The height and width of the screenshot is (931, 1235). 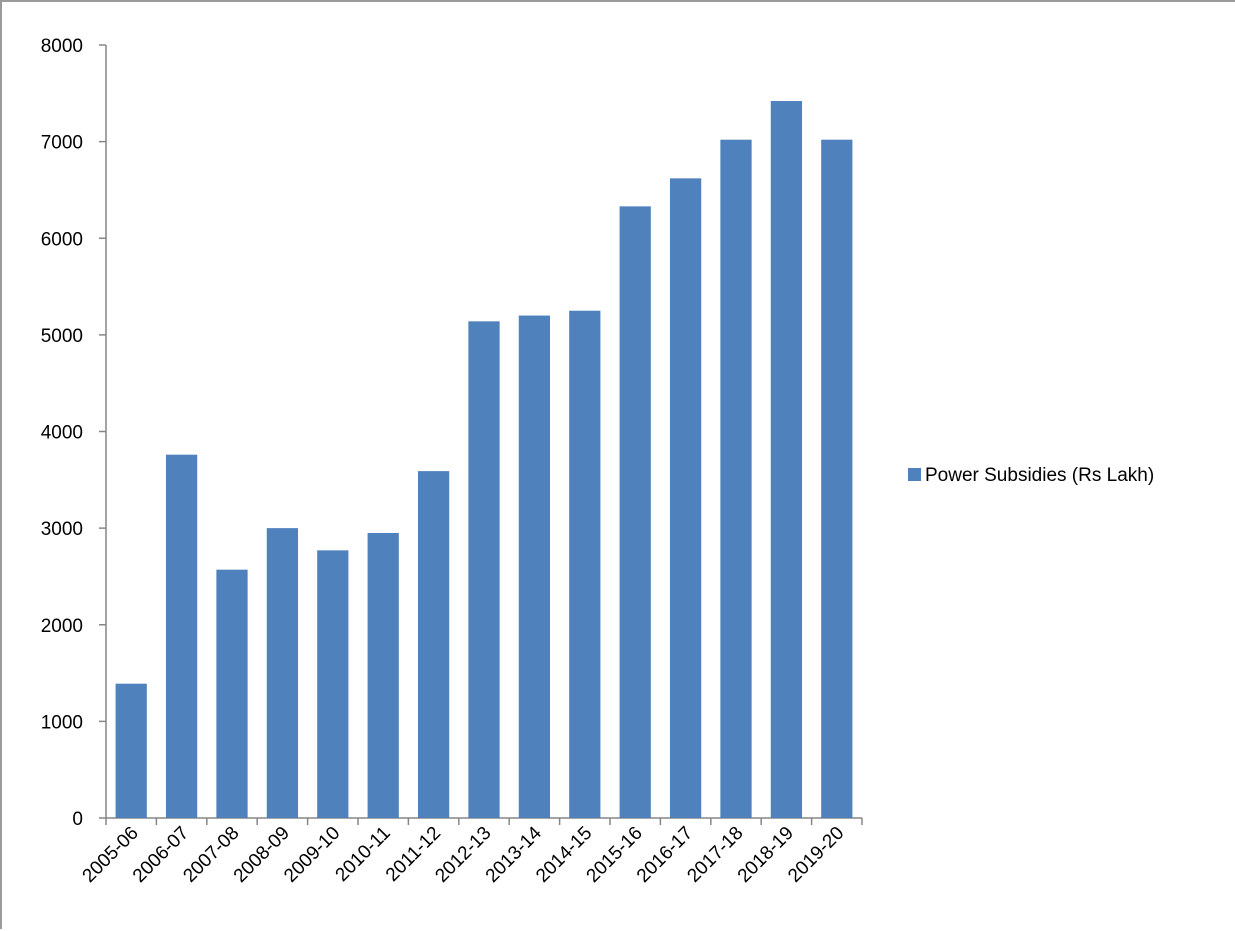 I want to click on legend-label: Power Subsidies (Rs Lakh), so click(x=1039, y=475).